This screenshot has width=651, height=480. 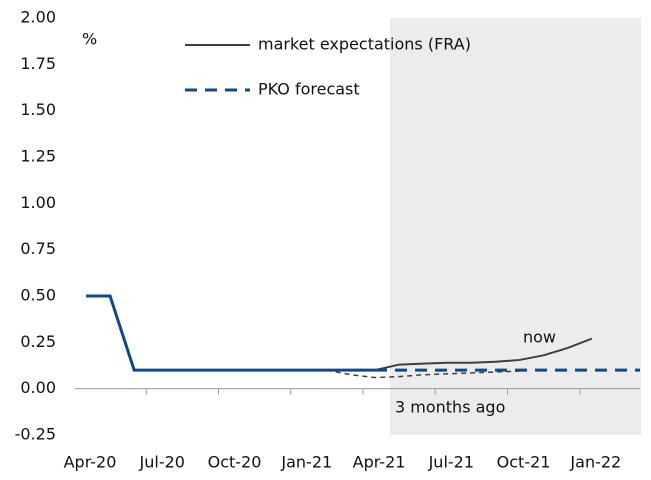 I want to click on y-tick-label: 0.50, so click(x=38, y=295).